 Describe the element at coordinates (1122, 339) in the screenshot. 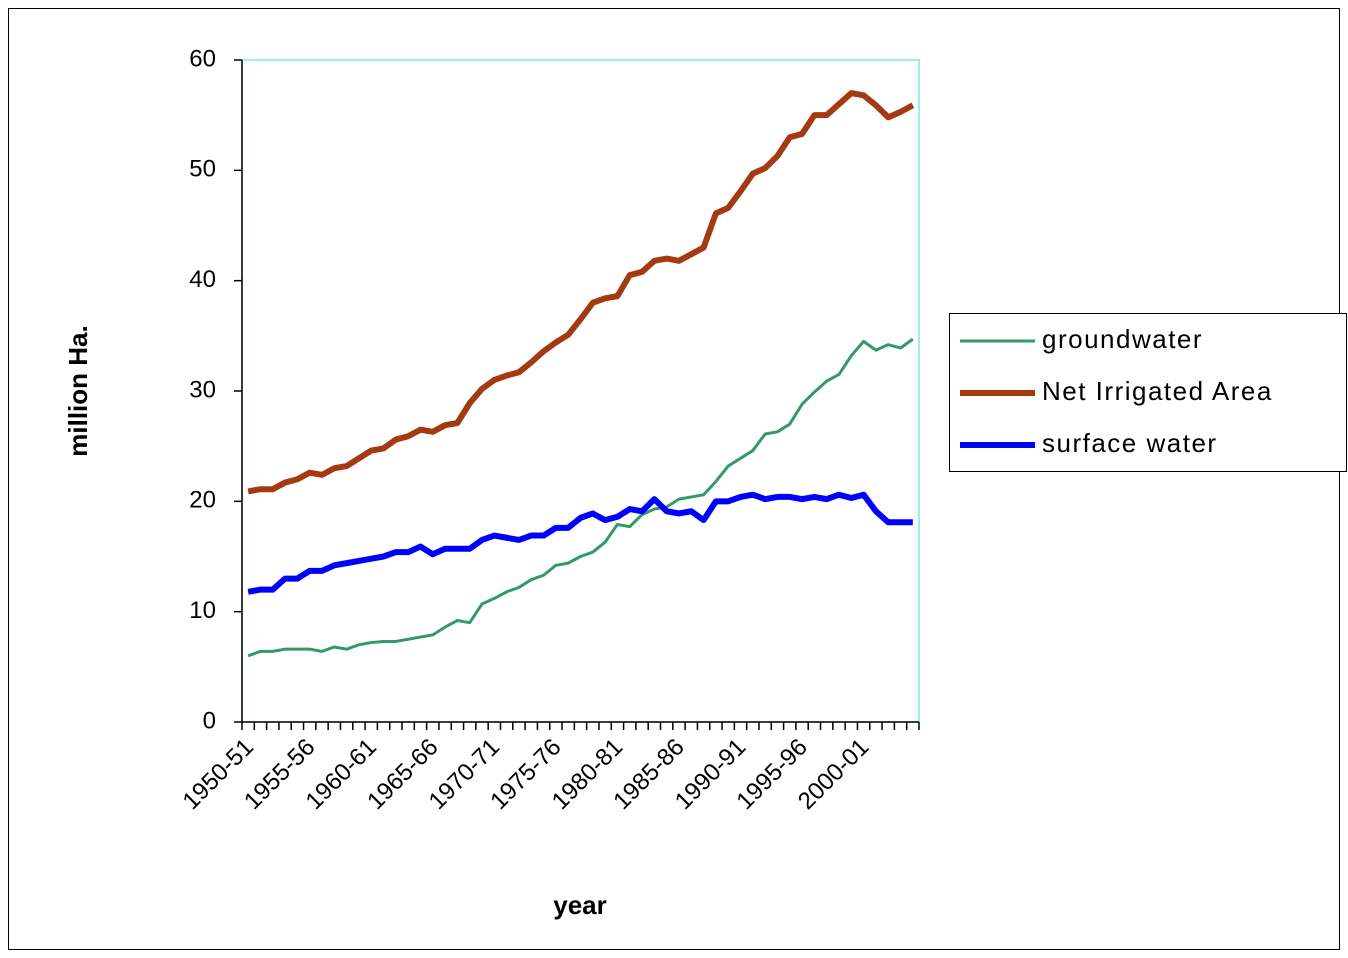

I see `legend-label: groundwater` at that location.